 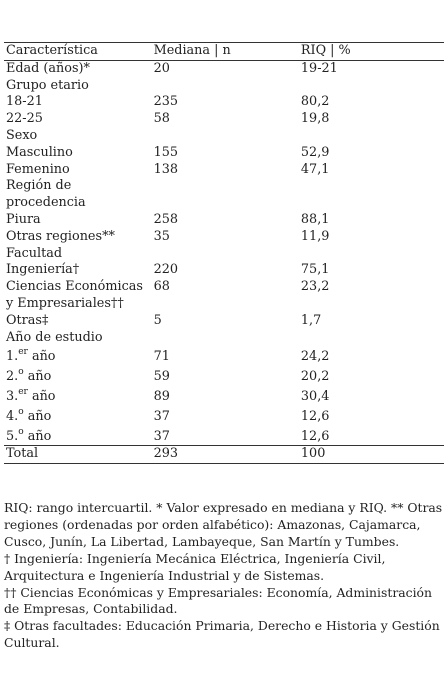 What do you see at coordinates (27, 320) in the screenshot?
I see `row-label: Otras‡` at bounding box center [27, 320].